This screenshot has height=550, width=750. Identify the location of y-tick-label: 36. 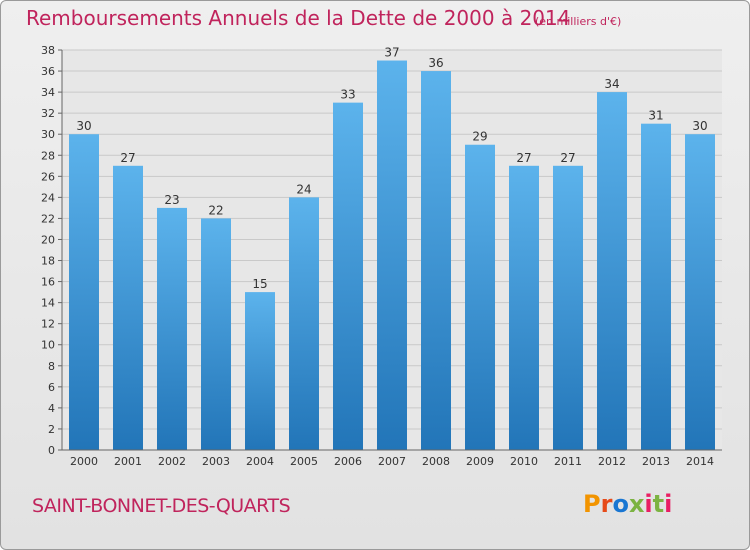
(48, 71).